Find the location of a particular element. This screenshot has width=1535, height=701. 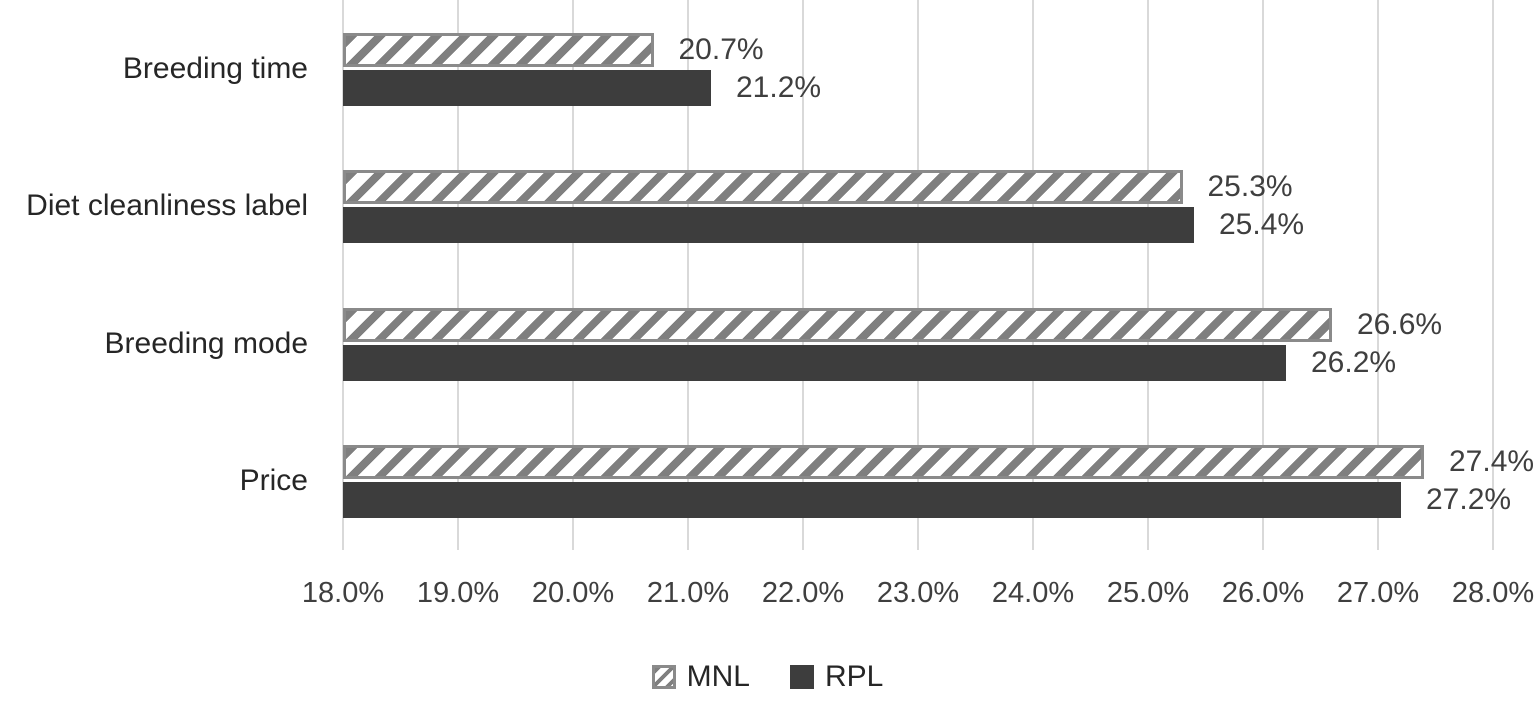

value-label-mnl: 25.3% is located at coordinates (1250, 187).